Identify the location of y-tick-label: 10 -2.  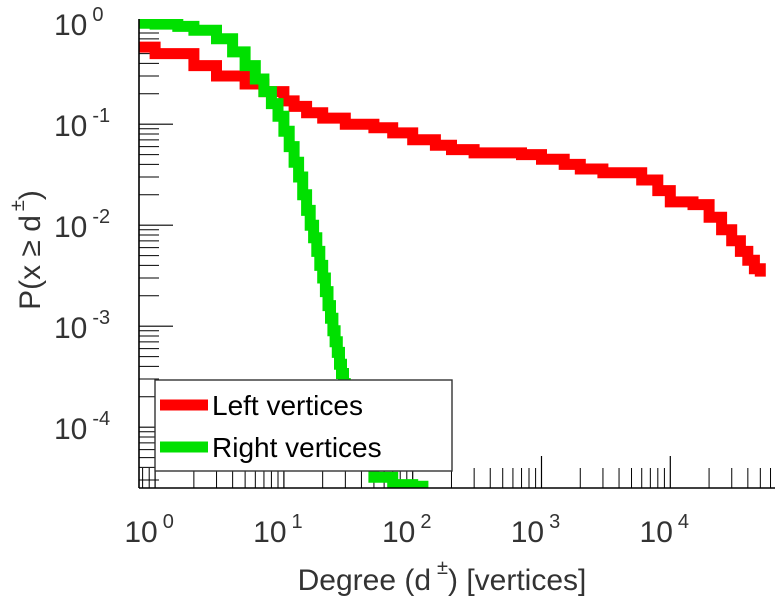
(82, 225).